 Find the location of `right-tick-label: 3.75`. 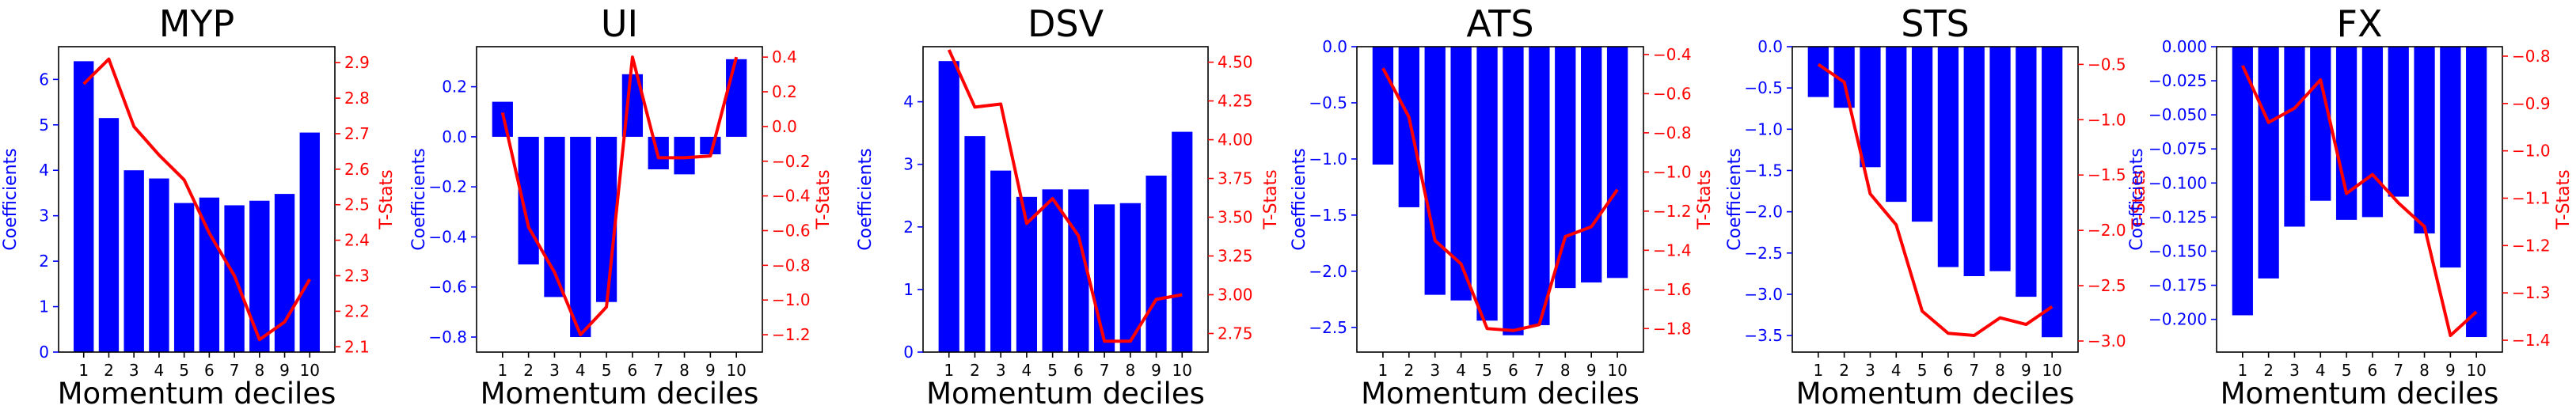

right-tick-label: 3.75 is located at coordinates (1235, 178).